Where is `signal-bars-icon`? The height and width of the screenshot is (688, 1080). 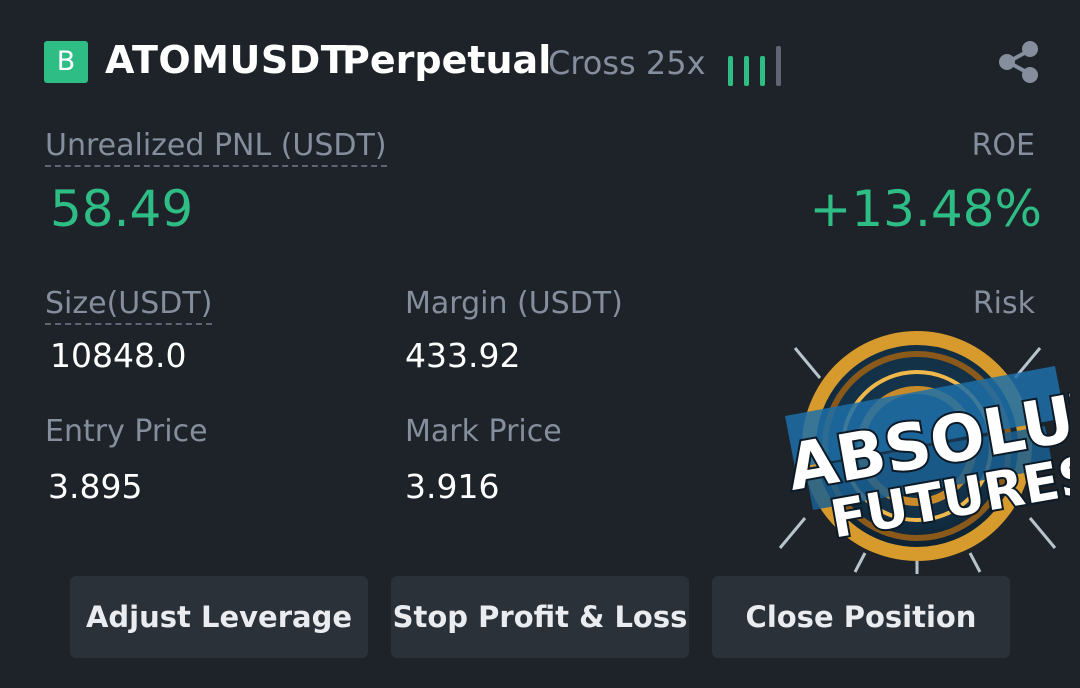 signal-bars-icon is located at coordinates (758, 63).